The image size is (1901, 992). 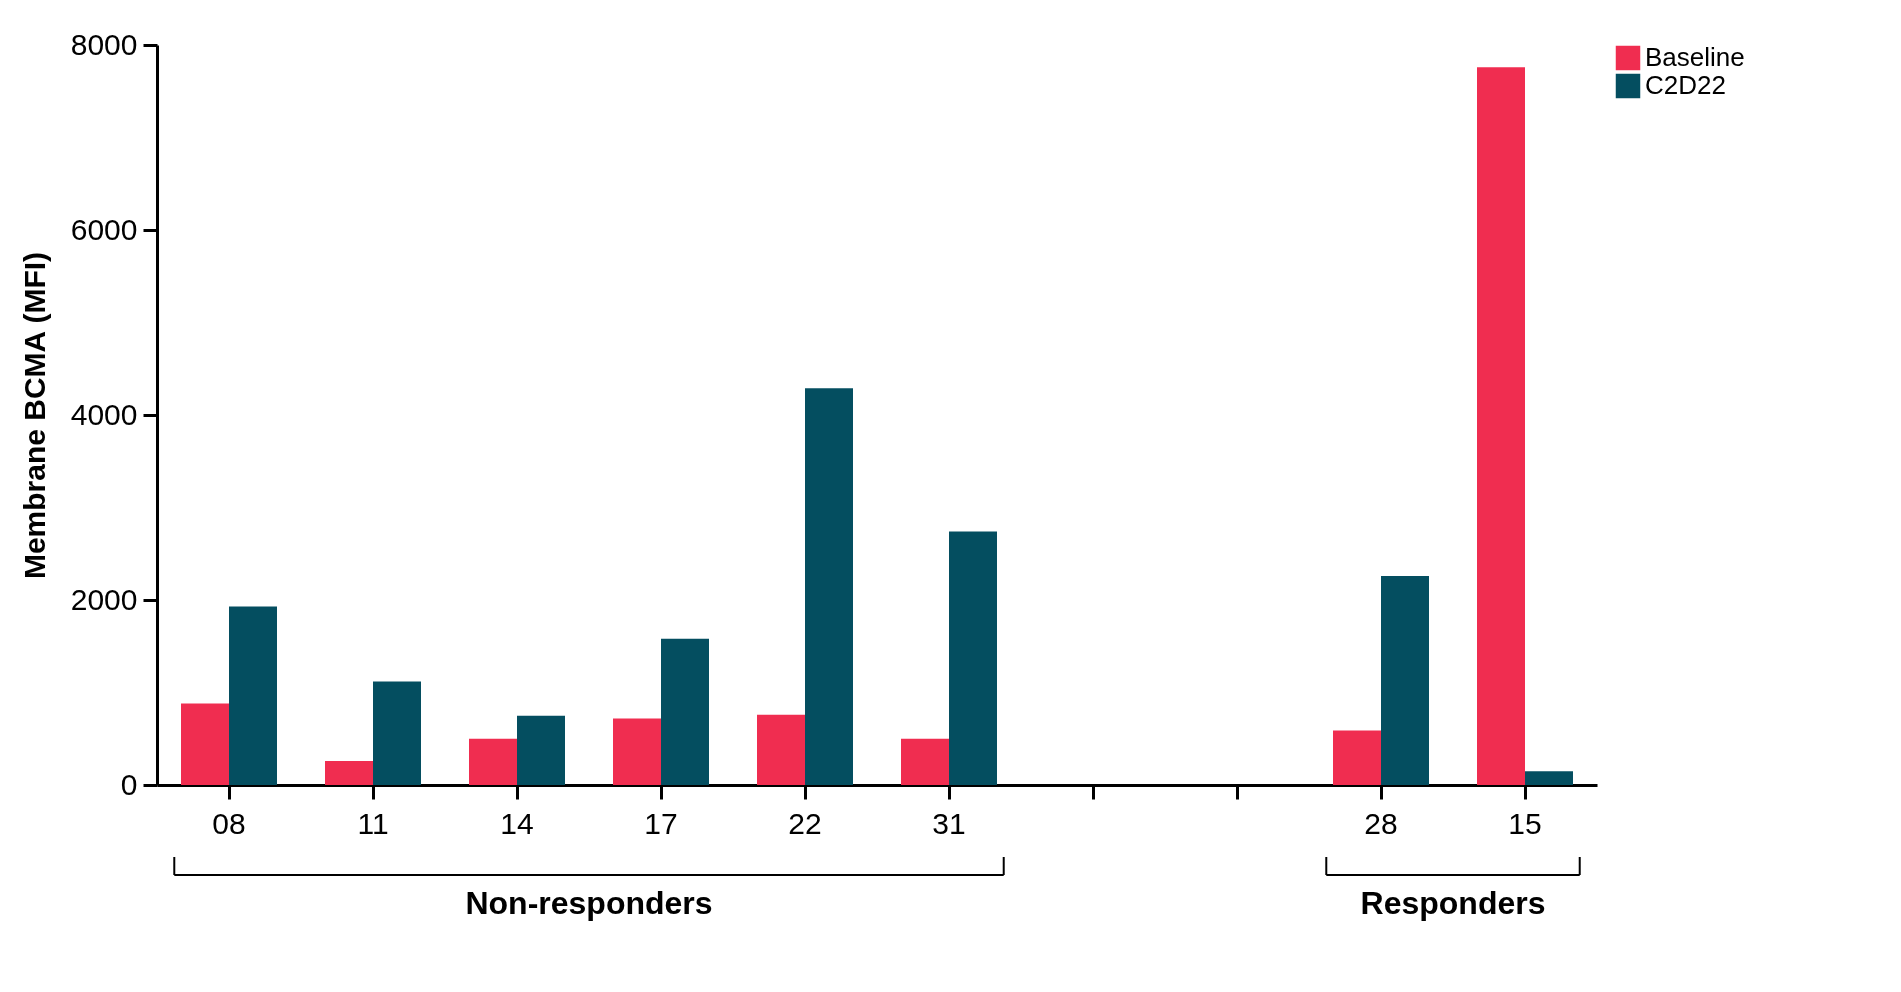 I want to click on text: Non-responders, so click(x=589, y=903).